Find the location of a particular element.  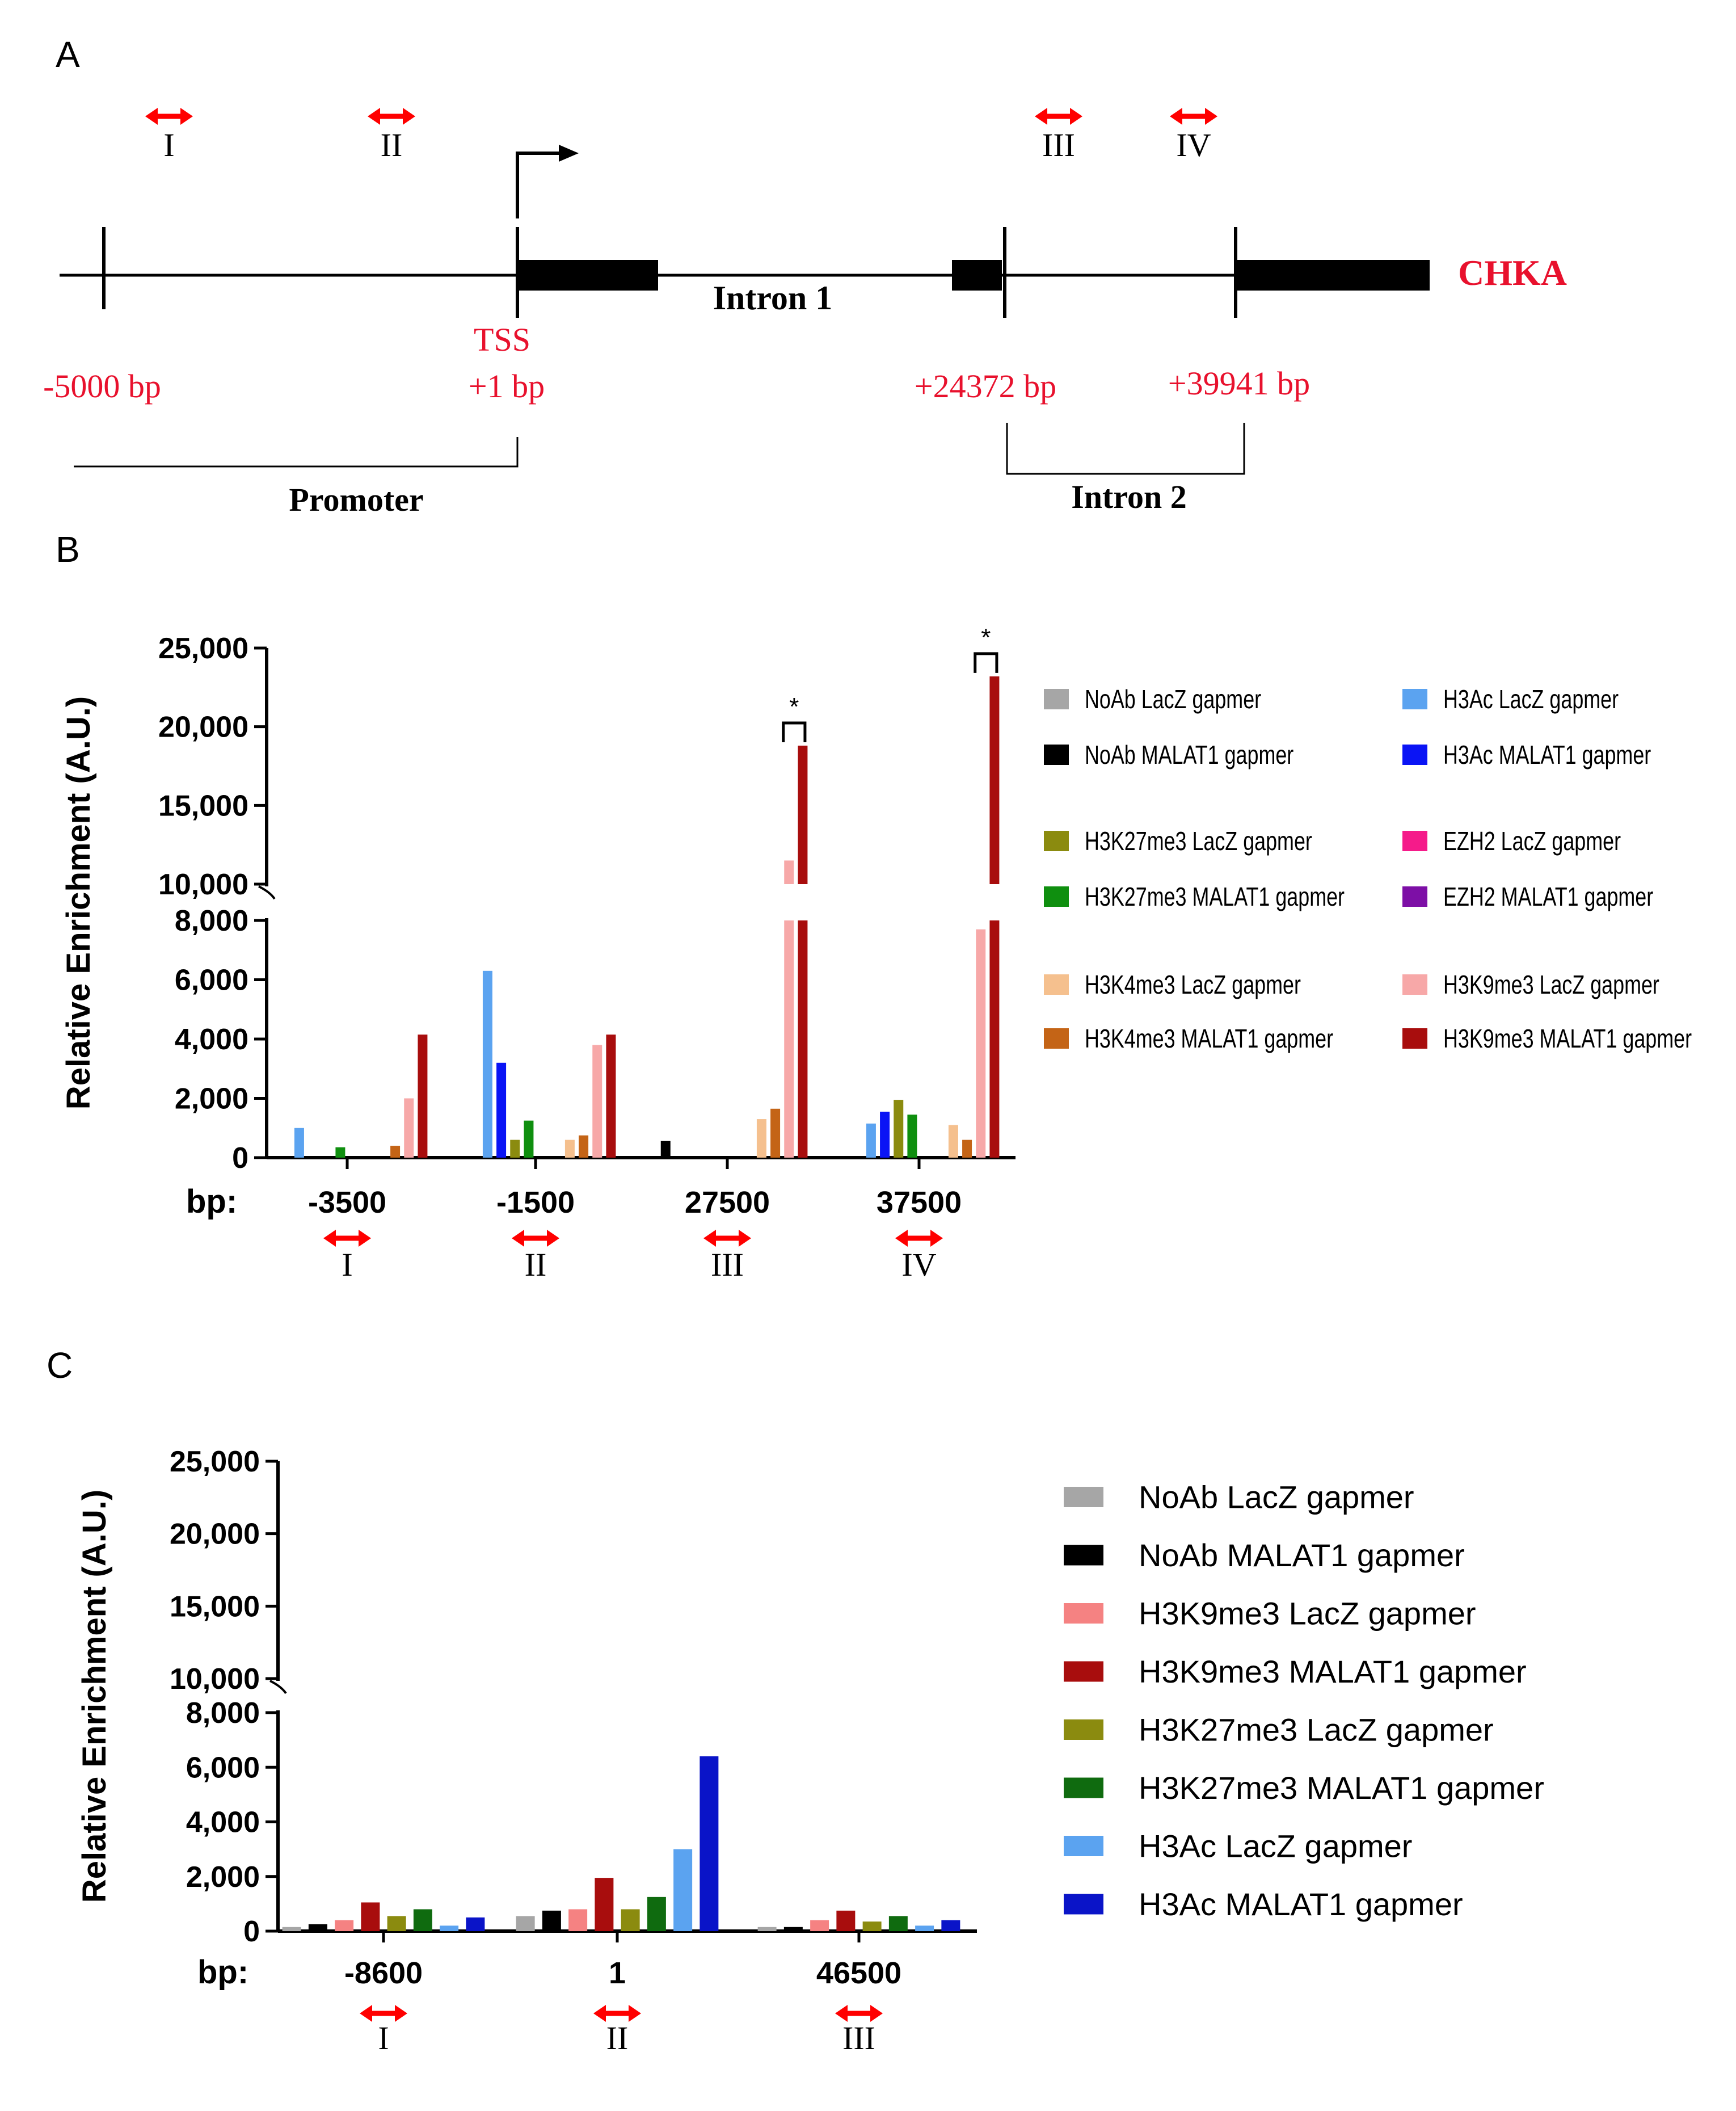

significance-bracket is located at coordinates (986, 662).